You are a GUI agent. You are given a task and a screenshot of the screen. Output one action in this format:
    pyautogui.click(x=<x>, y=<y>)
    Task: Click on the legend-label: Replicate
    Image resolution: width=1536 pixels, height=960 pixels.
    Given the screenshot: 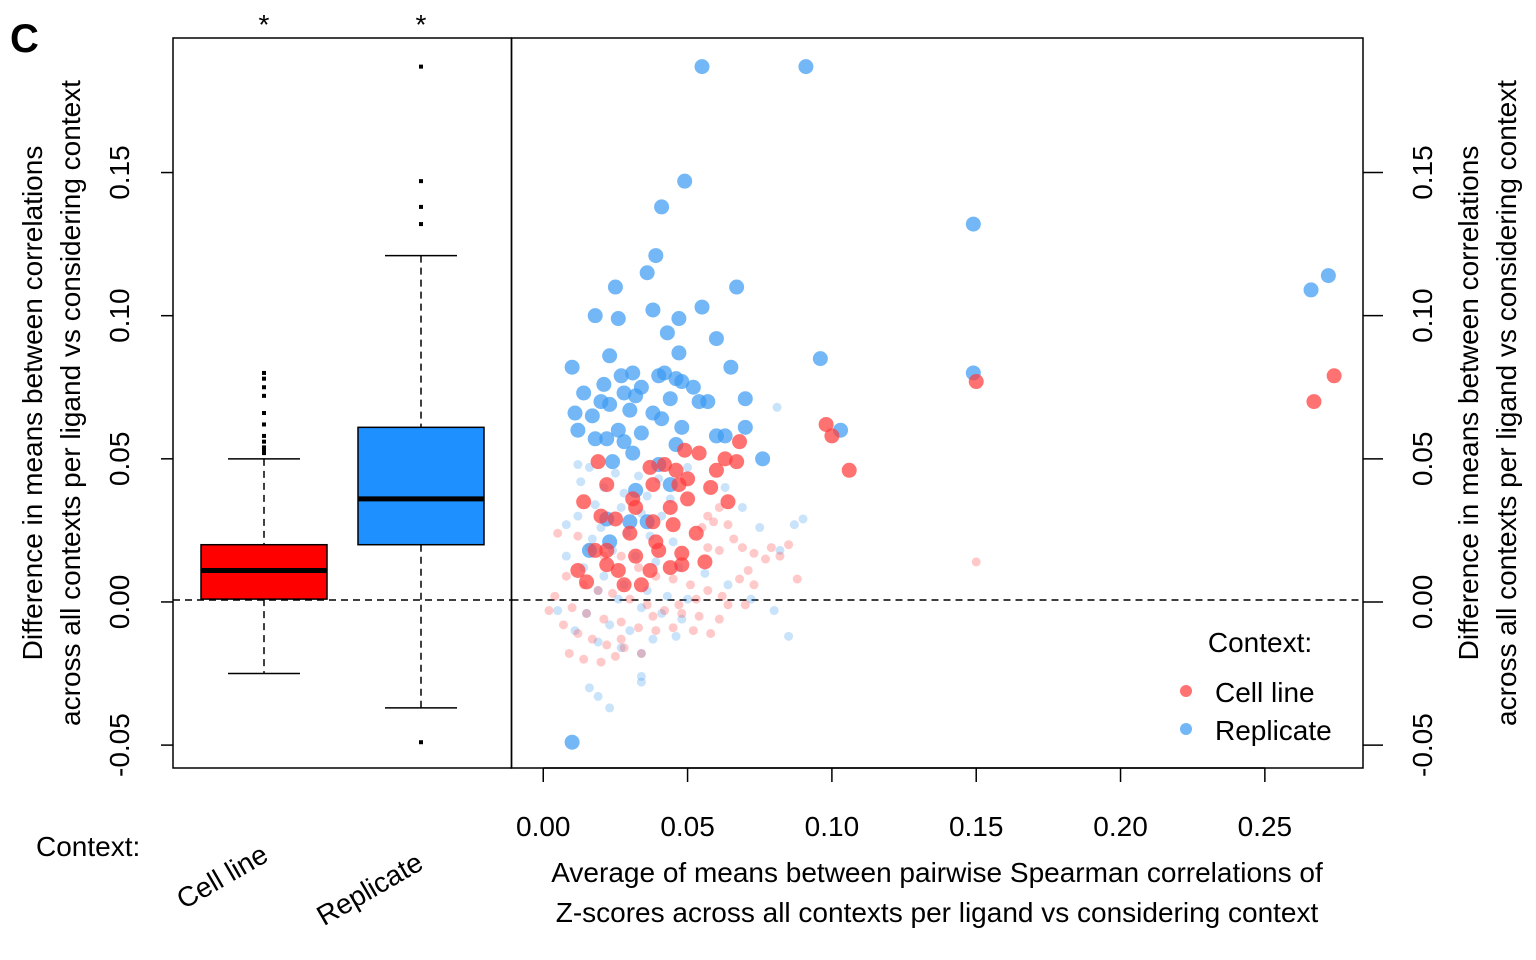 What is the action you would take?
    pyautogui.click(x=1273, y=730)
    